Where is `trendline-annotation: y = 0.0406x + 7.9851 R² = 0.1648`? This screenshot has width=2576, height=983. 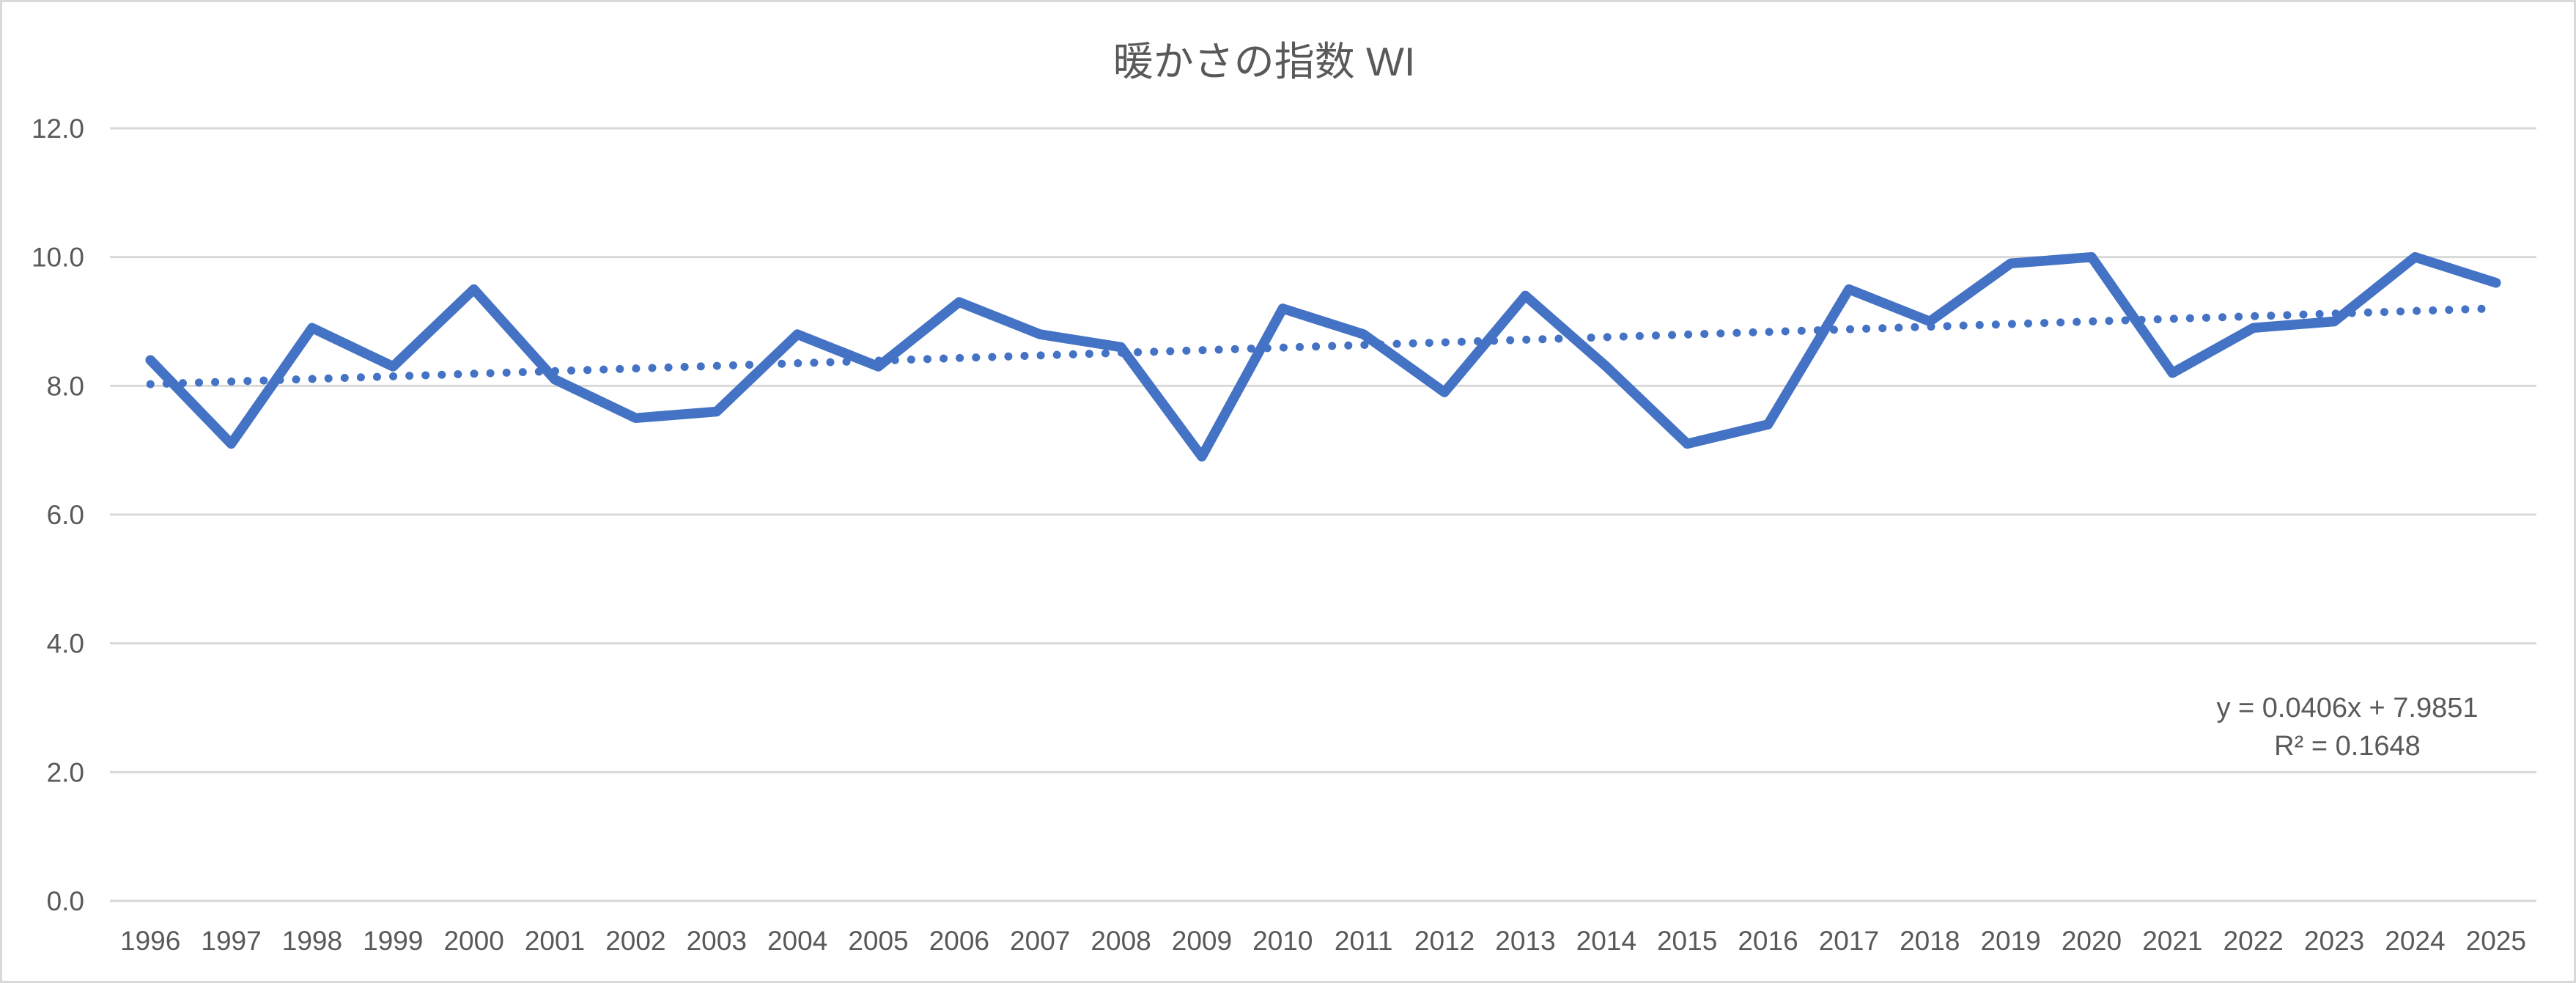
trendline-annotation: y = 0.0406x + 7.9851 R² = 0.1648 is located at coordinates (2347, 727).